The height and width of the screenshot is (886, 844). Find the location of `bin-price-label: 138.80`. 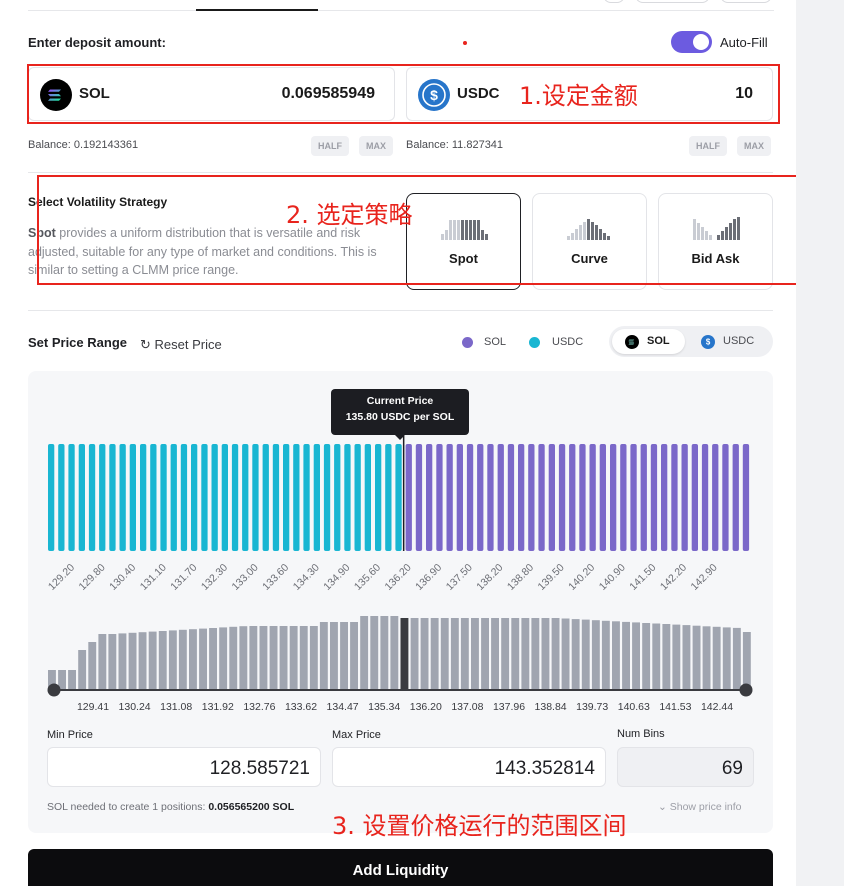

bin-price-label: 138.80 is located at coordinates (520, 577).